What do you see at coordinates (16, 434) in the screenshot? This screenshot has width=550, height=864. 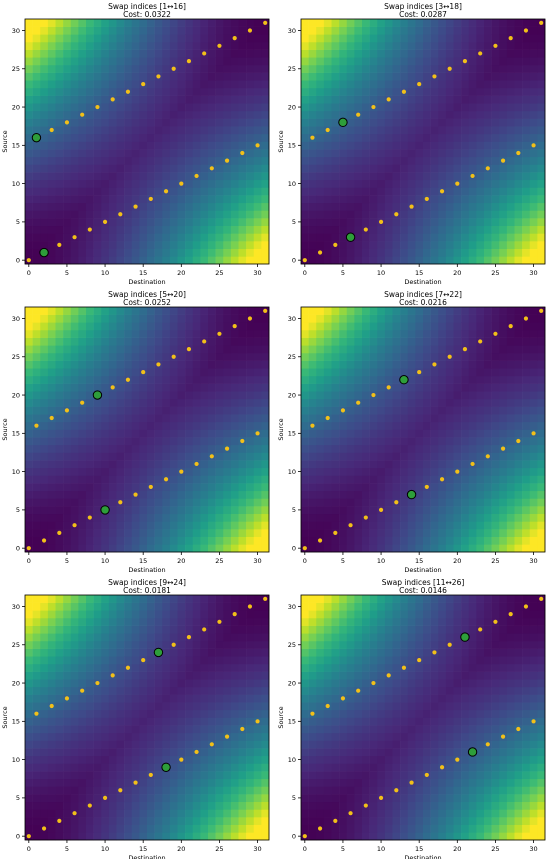 I see `y-tick-label: 15` at bounding box center [16, 434].